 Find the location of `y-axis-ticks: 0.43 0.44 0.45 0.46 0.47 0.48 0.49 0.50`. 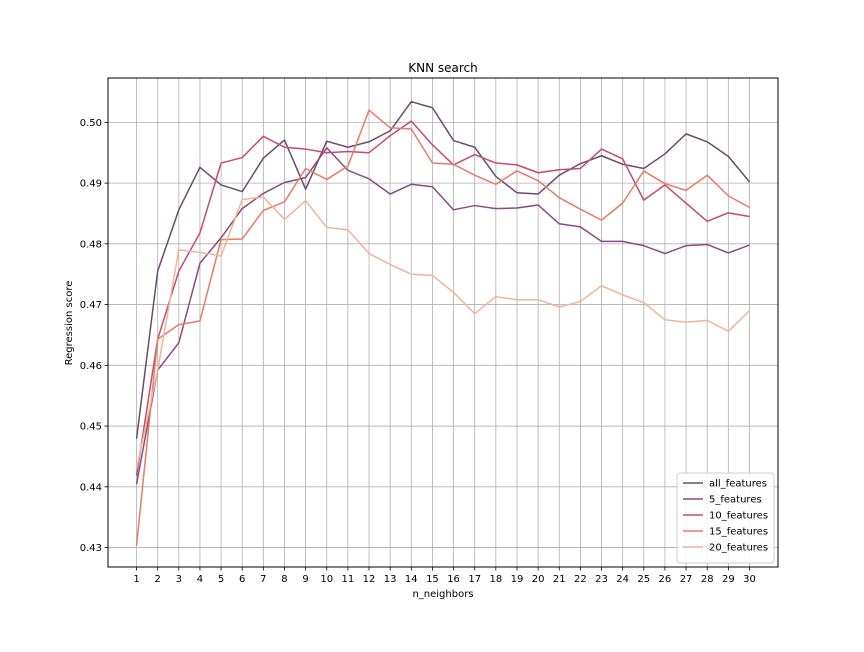

y-axis-ticks: 0.43 0.44 0.45 0.46 0.47 0.48 0.49 0.50 is located at coordinates (94, 336).